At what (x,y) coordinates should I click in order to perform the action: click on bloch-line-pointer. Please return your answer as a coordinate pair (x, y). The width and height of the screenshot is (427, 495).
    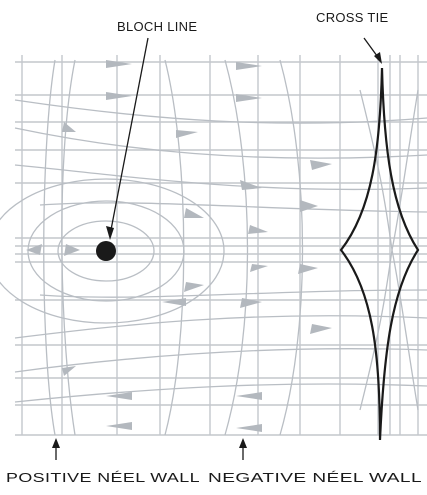
    Looking at the image, I should click on (129, 136).